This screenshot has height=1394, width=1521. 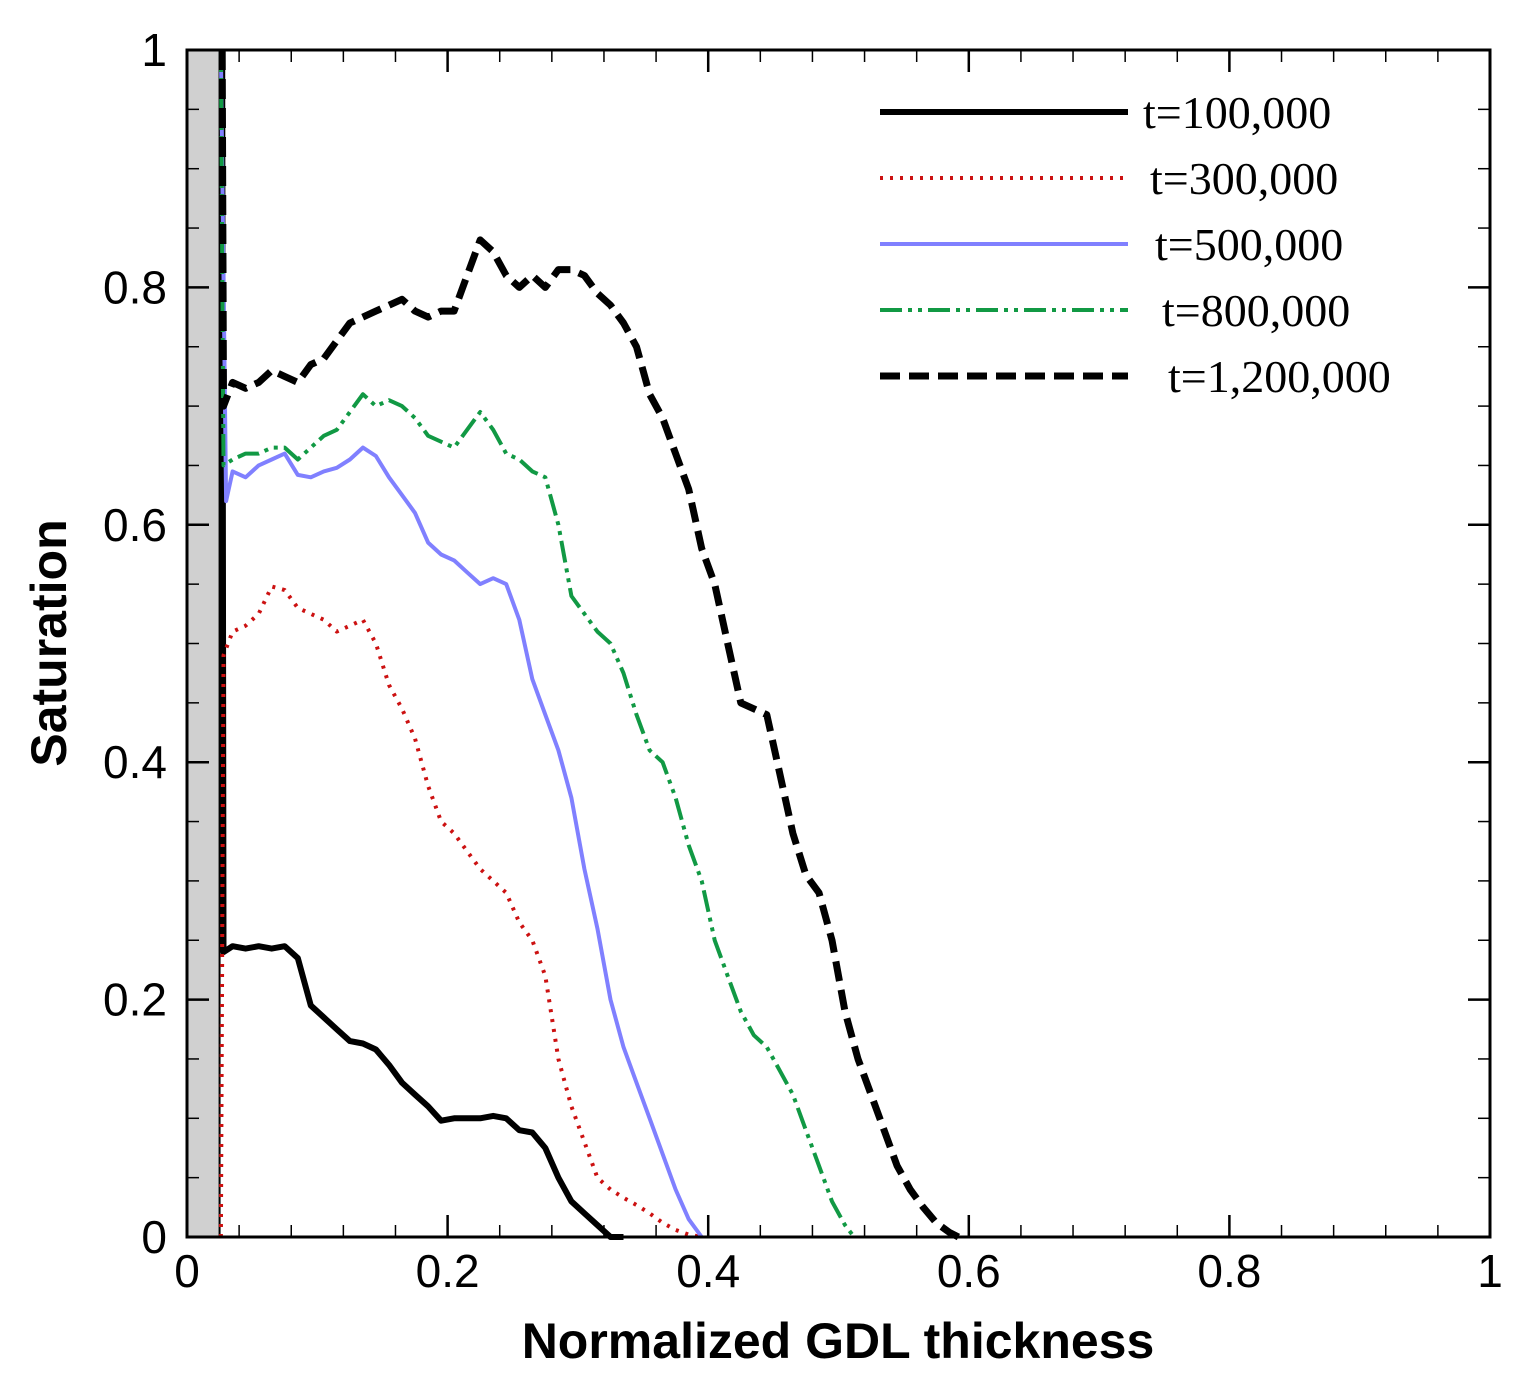 I want to click on y-tick-label: 0.4, so click(x=135, y=762).